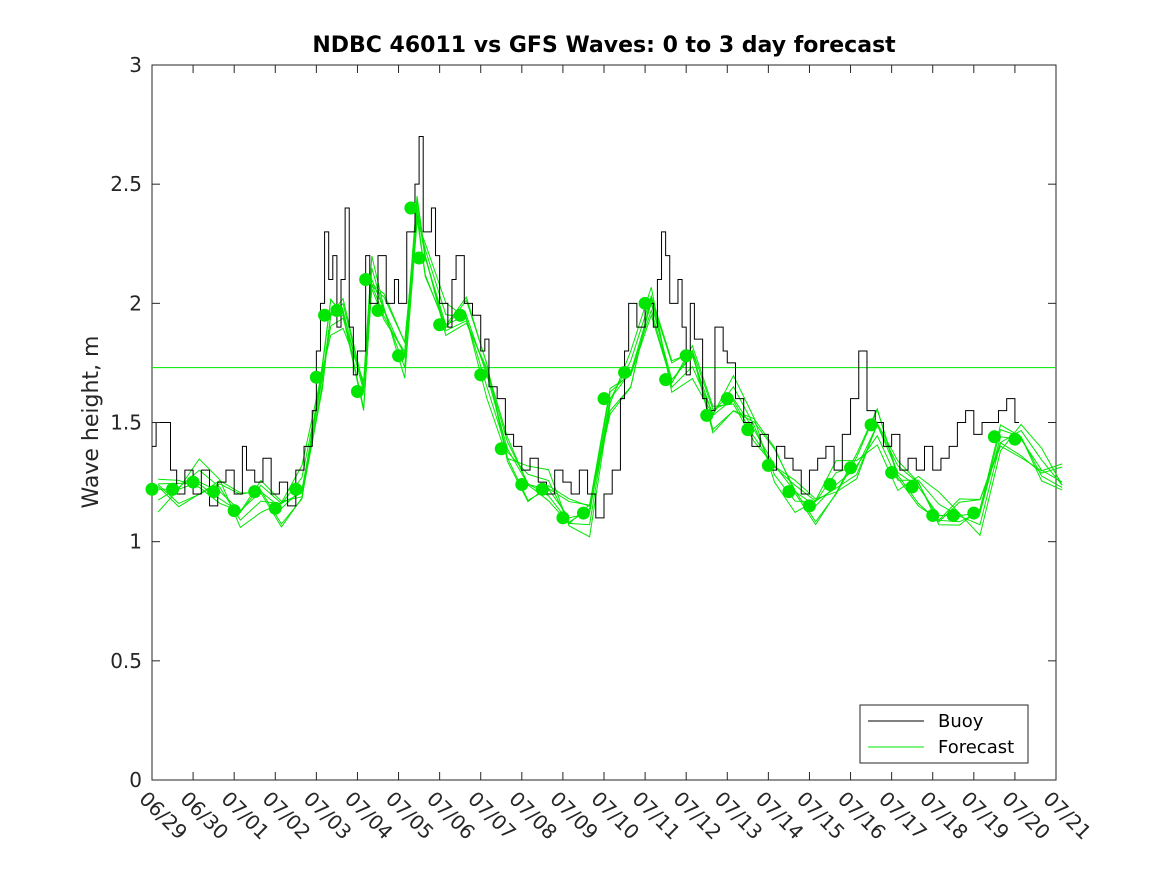 This screenshot has width=1167, height=875. What do you see at coordinates (1067, 816) in the screenshot?
I see `x-tick-label: 07/21` at bounding box center [1067, 816].